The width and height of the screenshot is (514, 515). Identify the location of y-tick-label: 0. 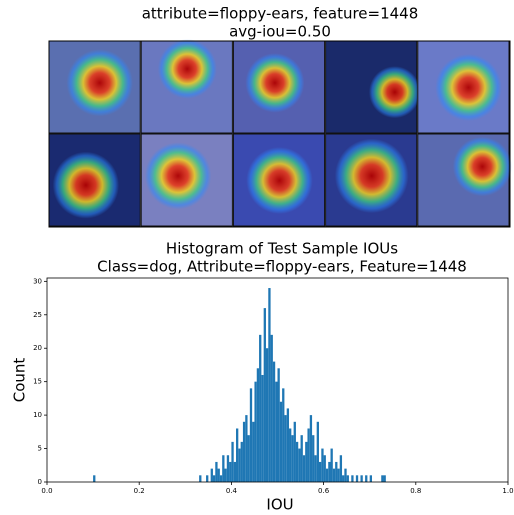
(40, 482).